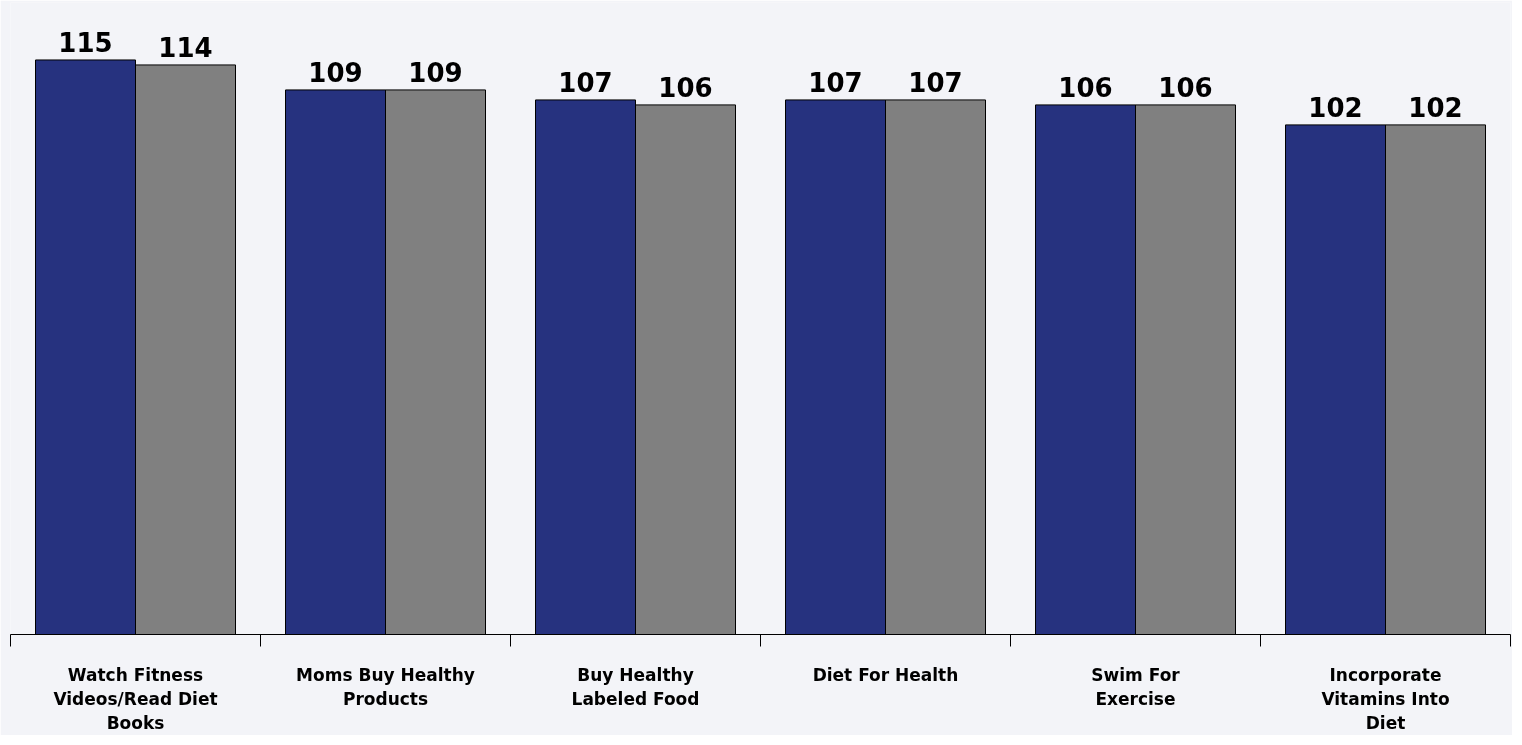  I want to click on x-tick-label: Incorporate Vitamins Into Diet, so click(1385, 698).